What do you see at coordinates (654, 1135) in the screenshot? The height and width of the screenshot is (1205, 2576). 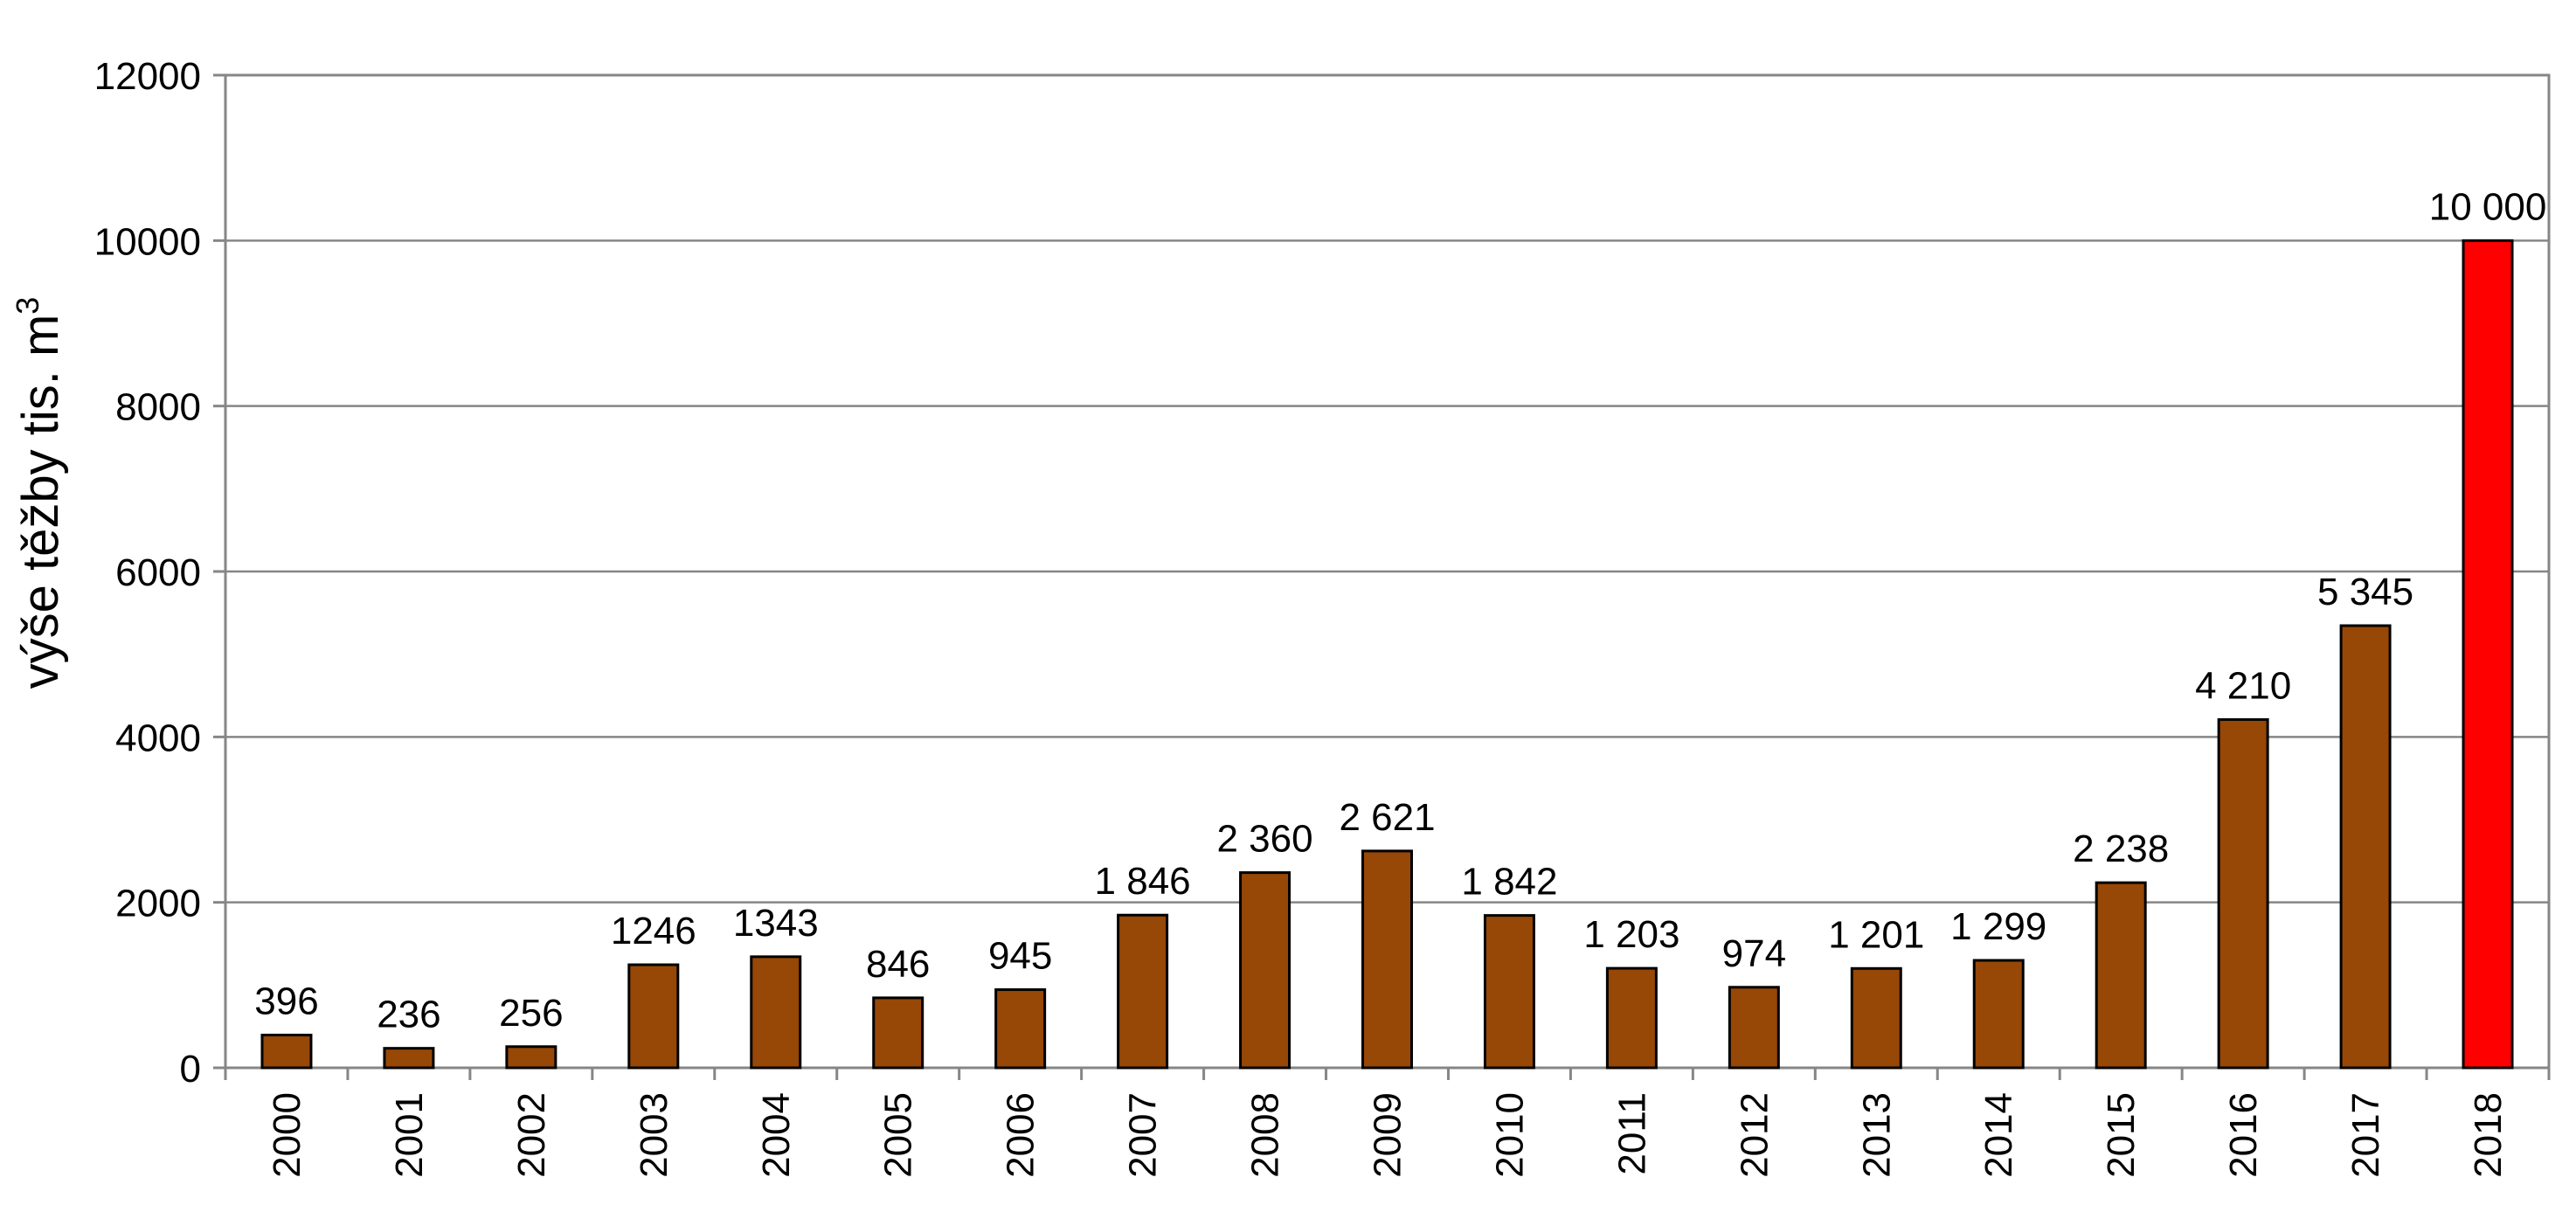 I see `x-tick-label-2003: 2003` at bounding box center [654, 1135].